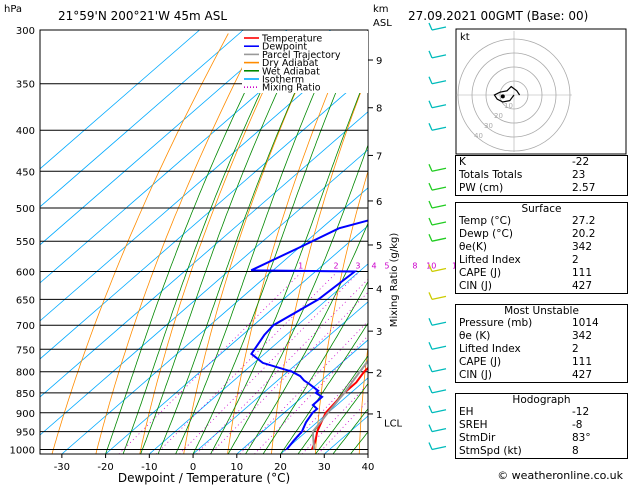 The image size is (629, 486). Describe the element at coordinates (541, 209) in the screenshot. I see `surface-title: Surface` at that location.